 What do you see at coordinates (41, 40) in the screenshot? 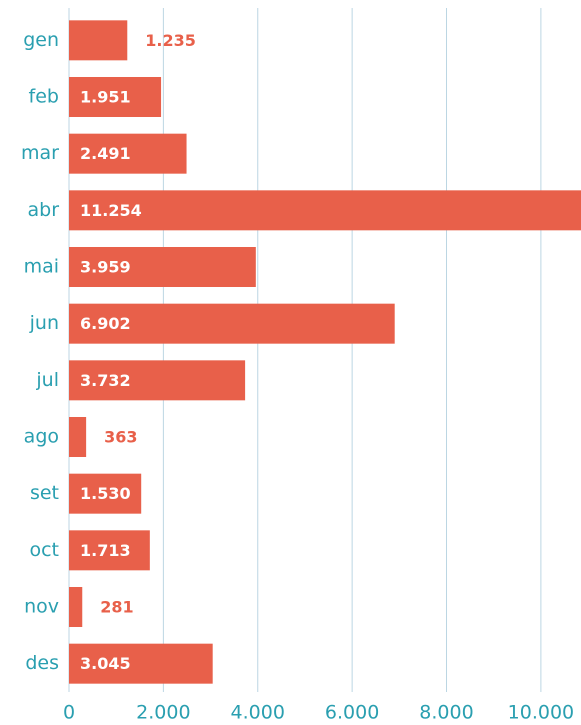
I see `y-tick-label: gen` at bounding box center [41, 40].